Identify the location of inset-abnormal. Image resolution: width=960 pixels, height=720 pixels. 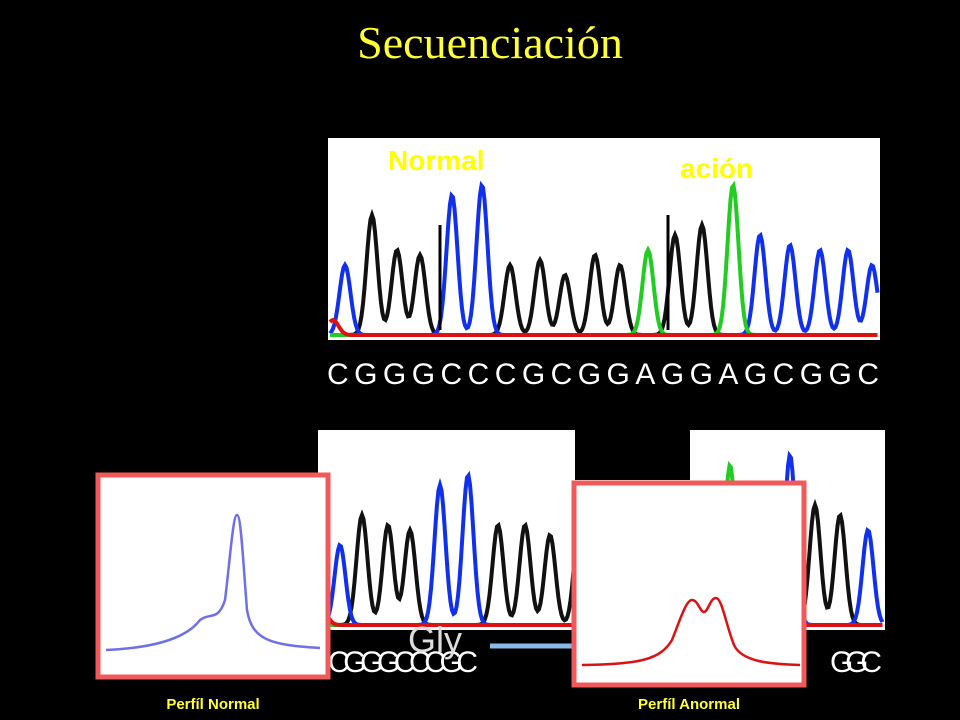
(689, 584).